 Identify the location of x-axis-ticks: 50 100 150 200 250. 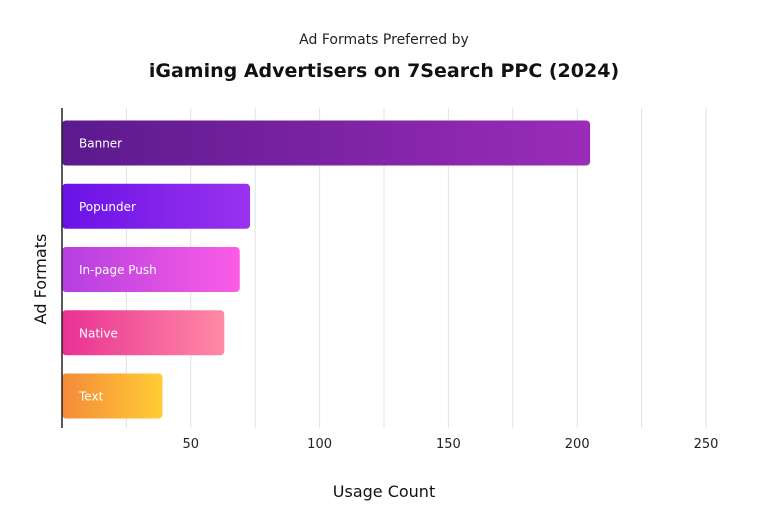
(451, 444).